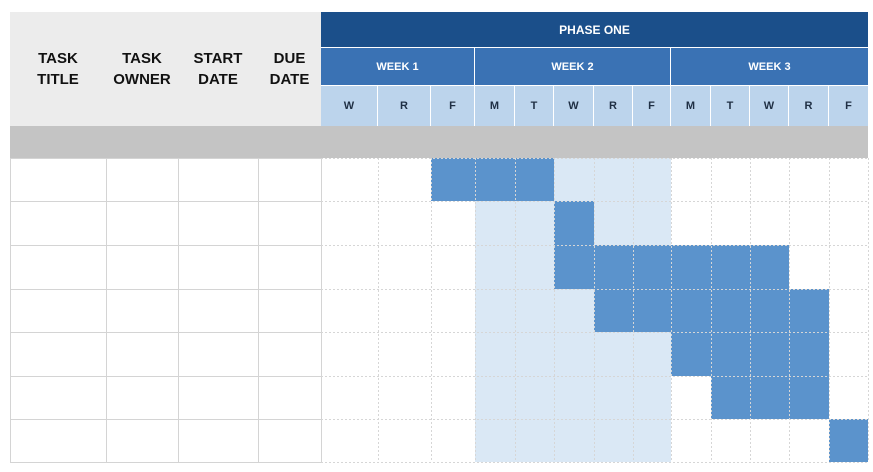  What do you see at coordinates (218, 69) in the screenshot?
I see `start-date-header: START DATE` at bounding box center [218, 69].